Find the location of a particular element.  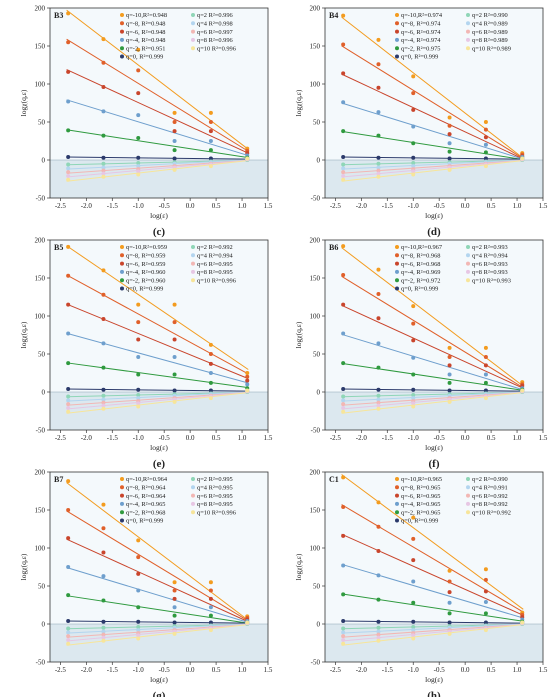

legend-entry-q6: q=6 R²=0.995 is located at coordinates (215, 264).